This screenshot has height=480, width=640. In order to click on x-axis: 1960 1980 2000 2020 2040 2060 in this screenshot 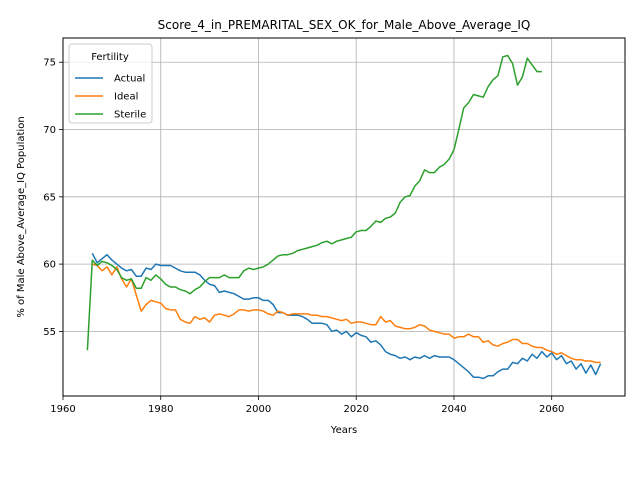, I will do `click(307, 405)`.